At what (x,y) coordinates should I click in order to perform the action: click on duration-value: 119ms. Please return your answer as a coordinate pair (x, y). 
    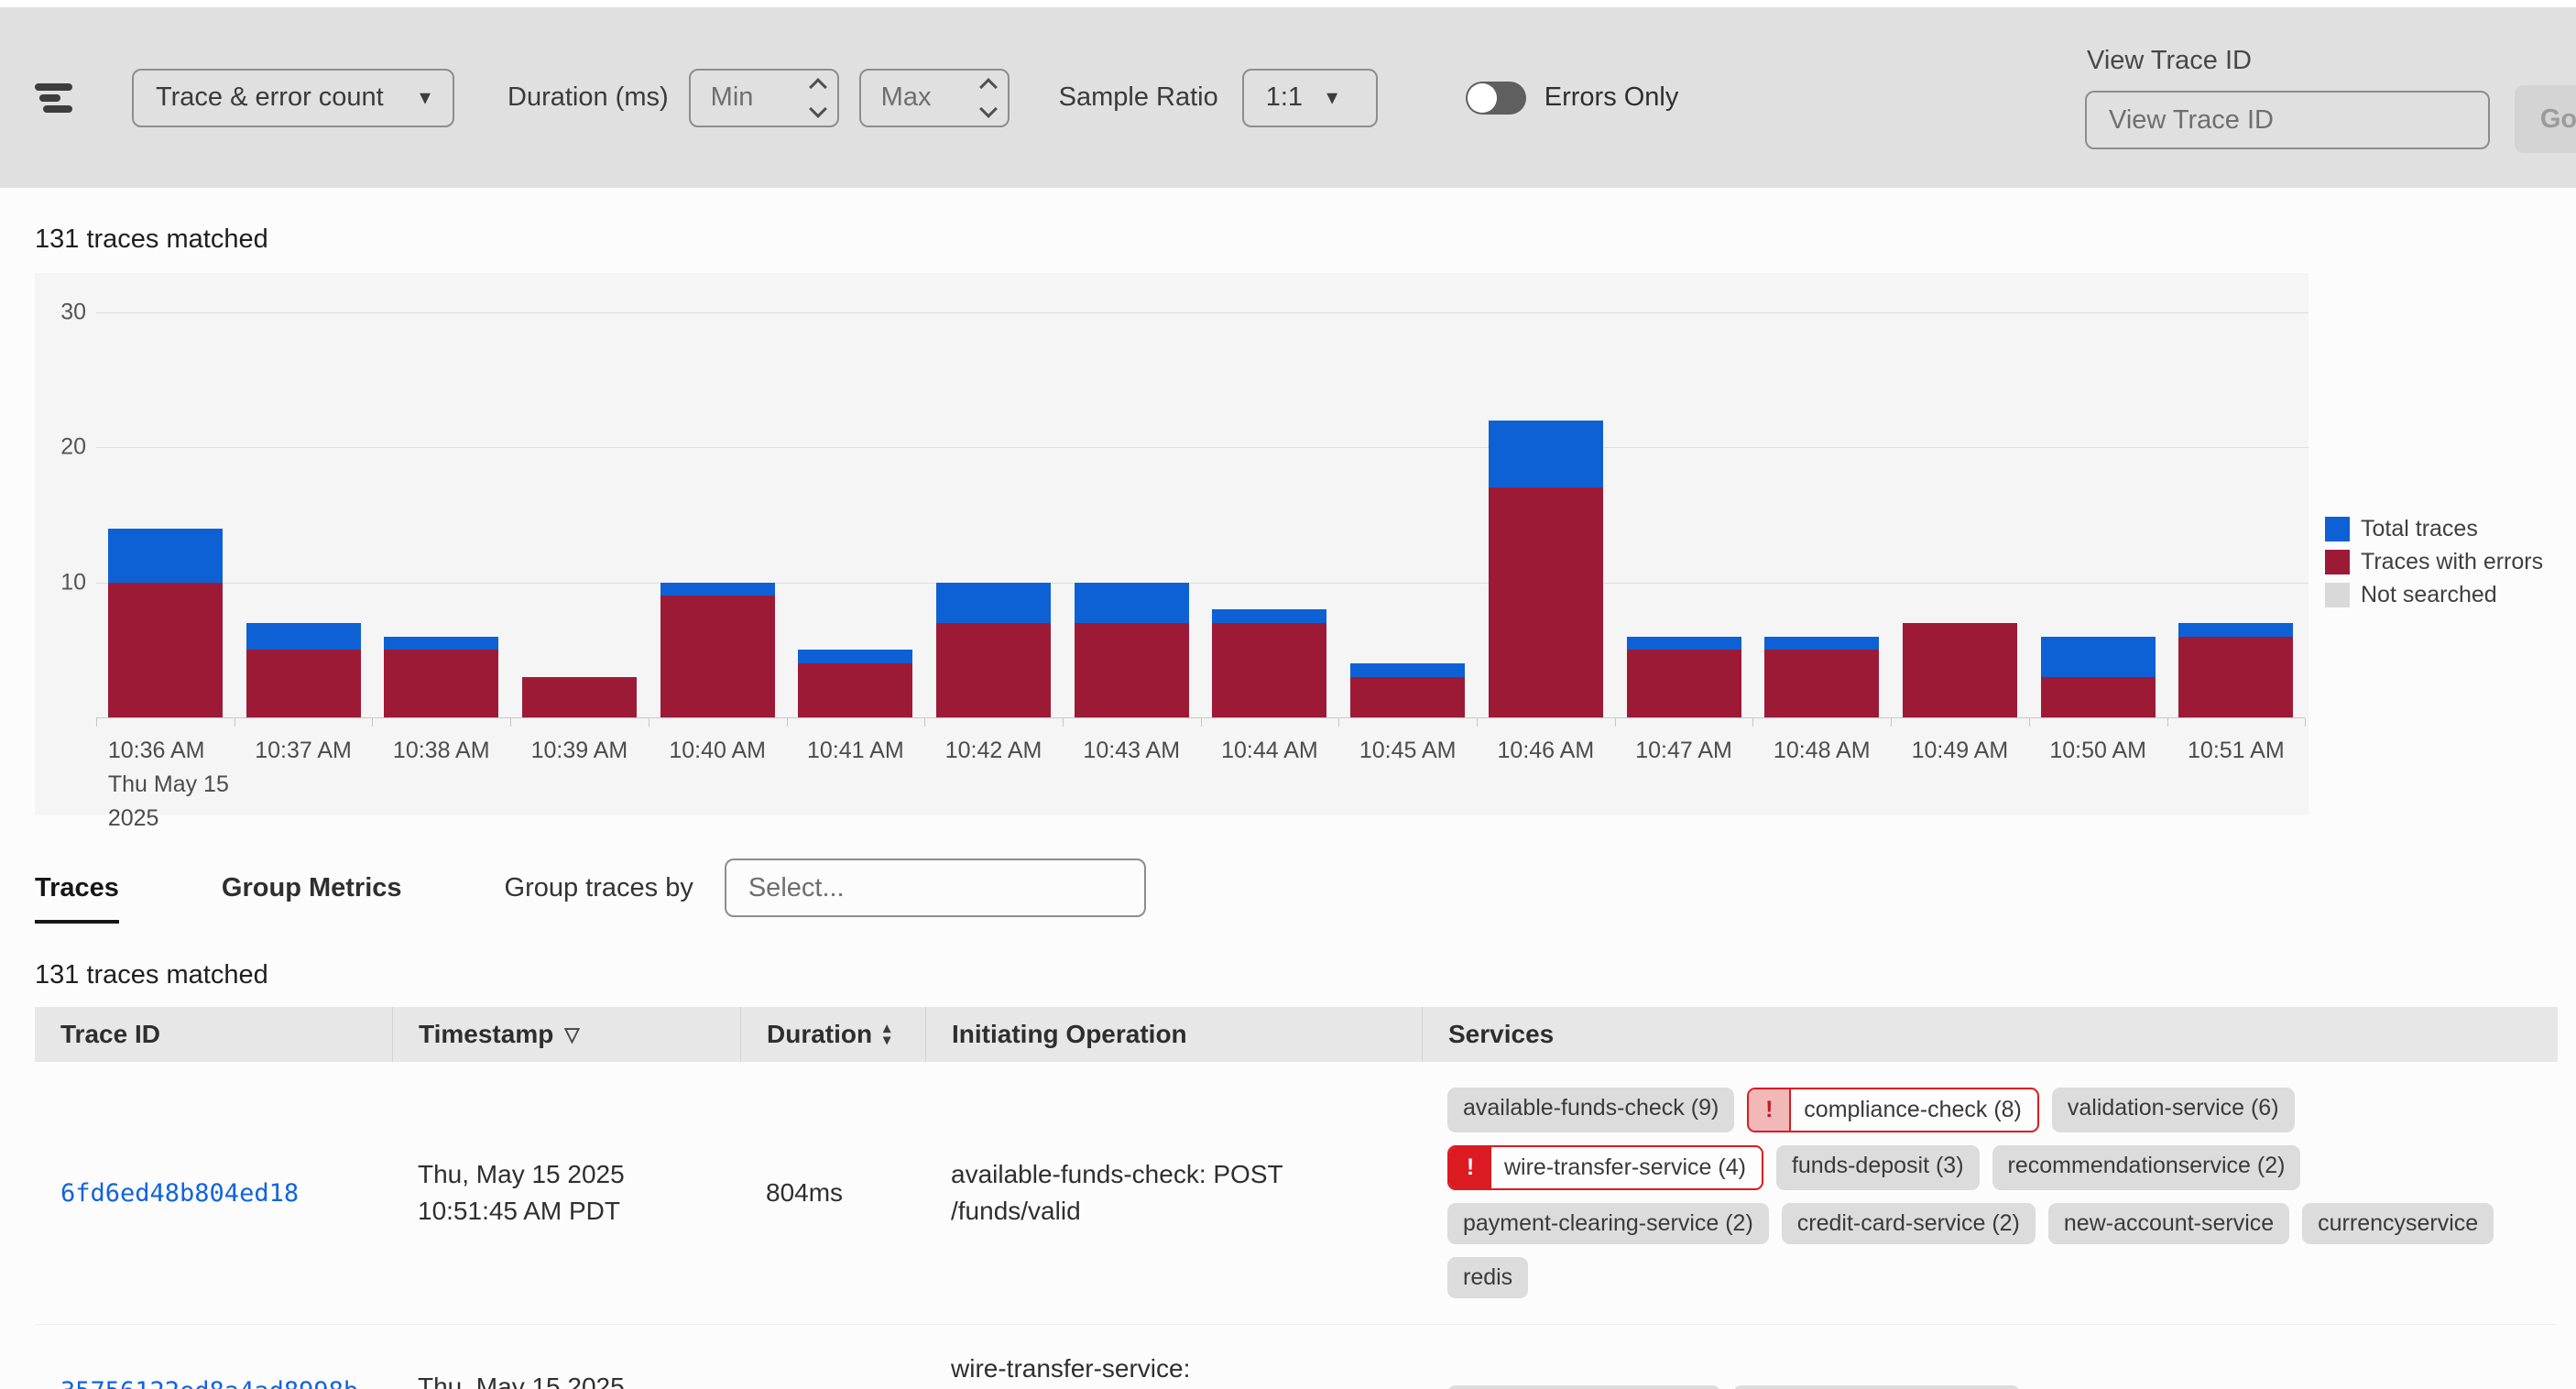
    Looking at the image, I should click on (833, 1377).